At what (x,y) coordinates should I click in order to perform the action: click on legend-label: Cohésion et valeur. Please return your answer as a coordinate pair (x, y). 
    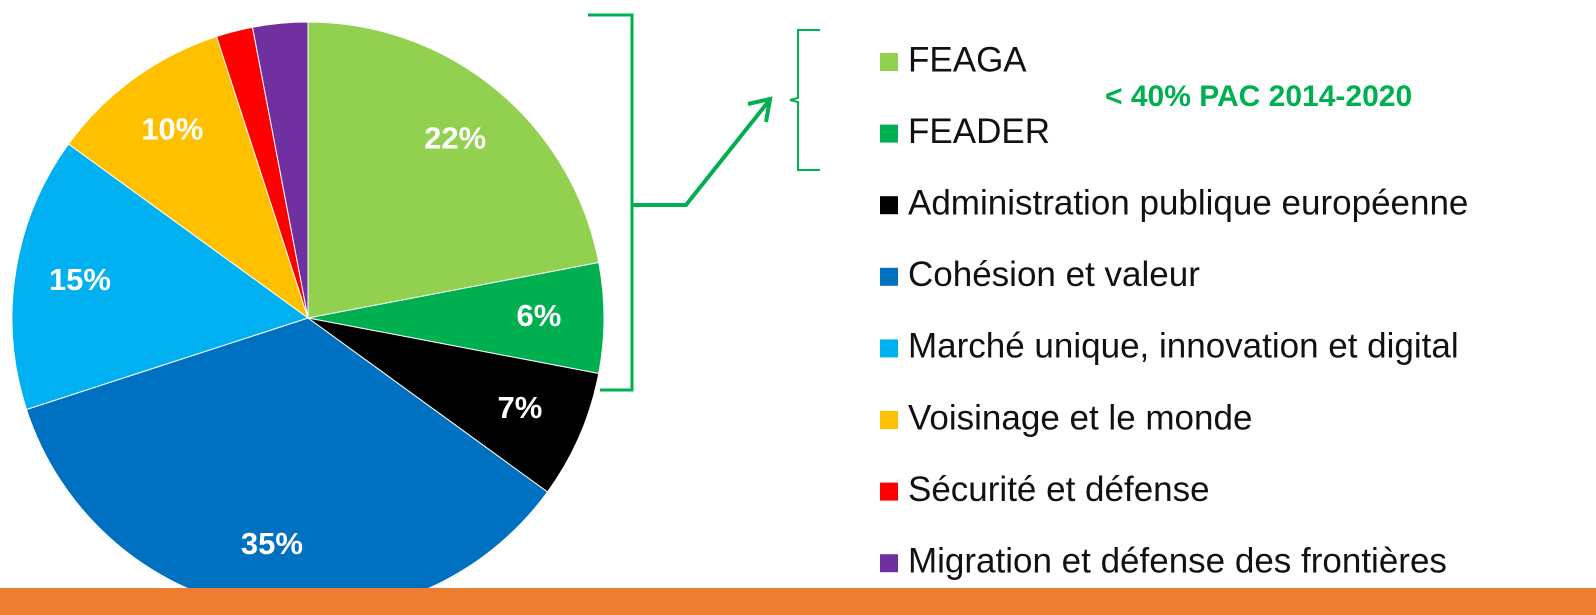
    Looking at the image, I should click on (1054, 274).